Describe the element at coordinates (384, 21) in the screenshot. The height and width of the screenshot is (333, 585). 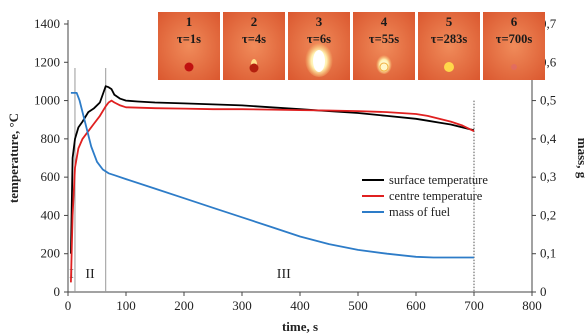
I see `frame-number: 4` at that location.